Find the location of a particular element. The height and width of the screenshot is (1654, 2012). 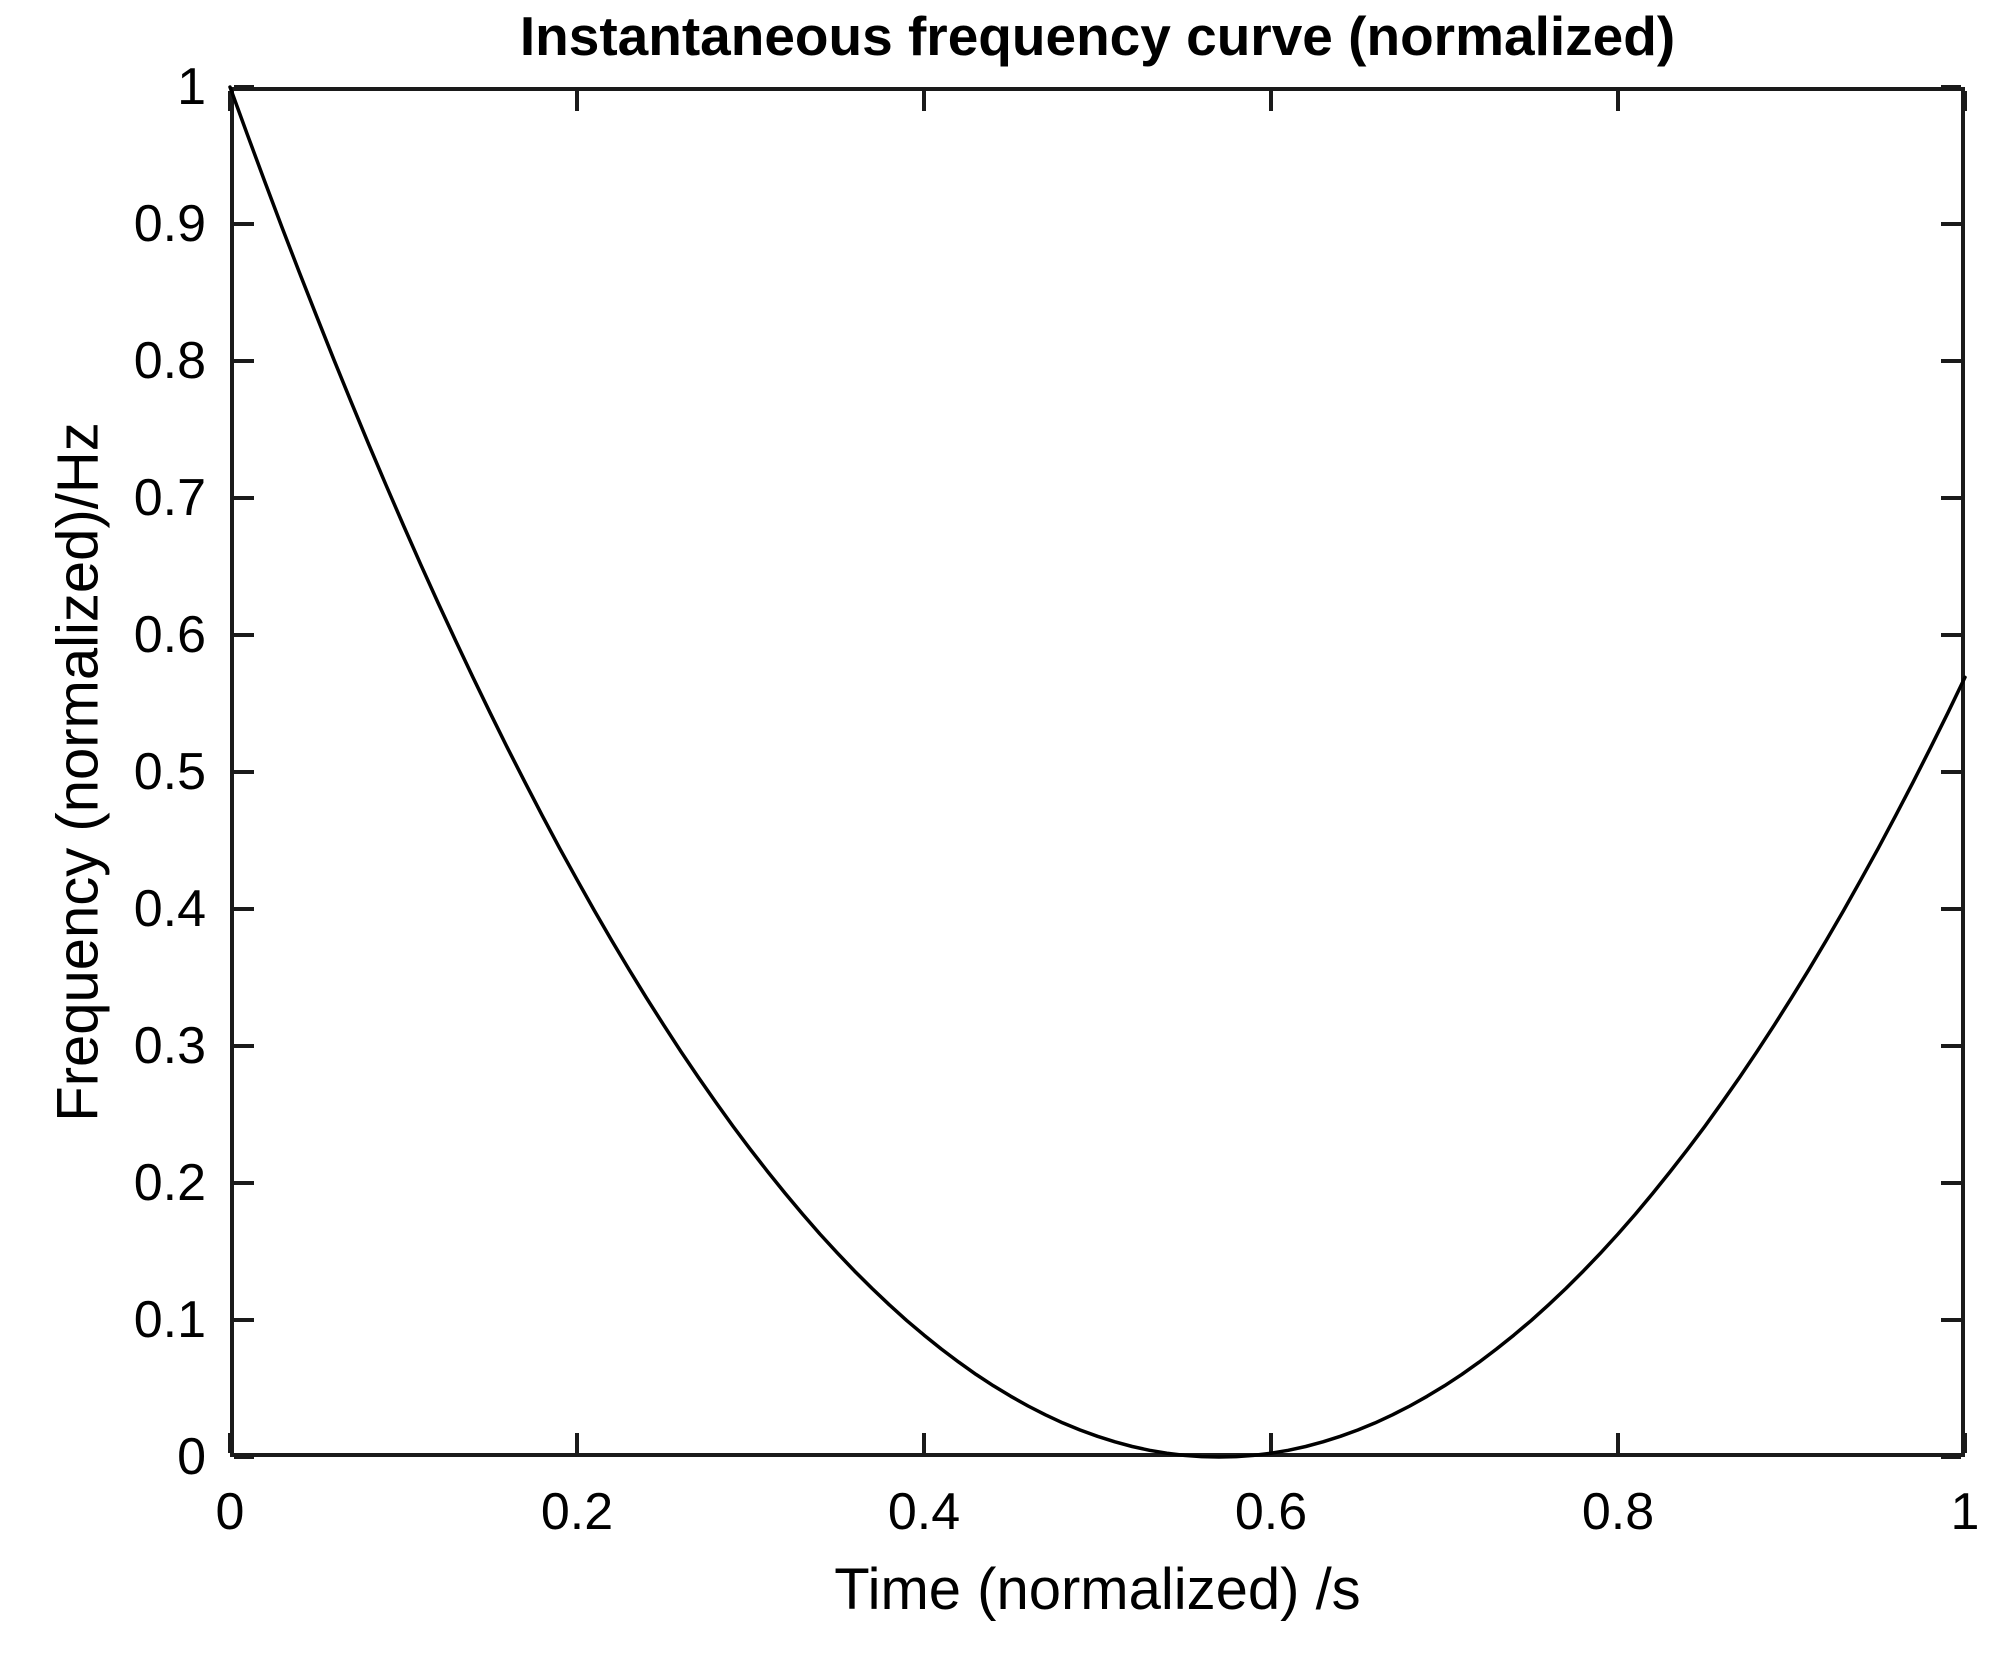

x-tick-label: 0.2 is located at coordinates (577, 1512).